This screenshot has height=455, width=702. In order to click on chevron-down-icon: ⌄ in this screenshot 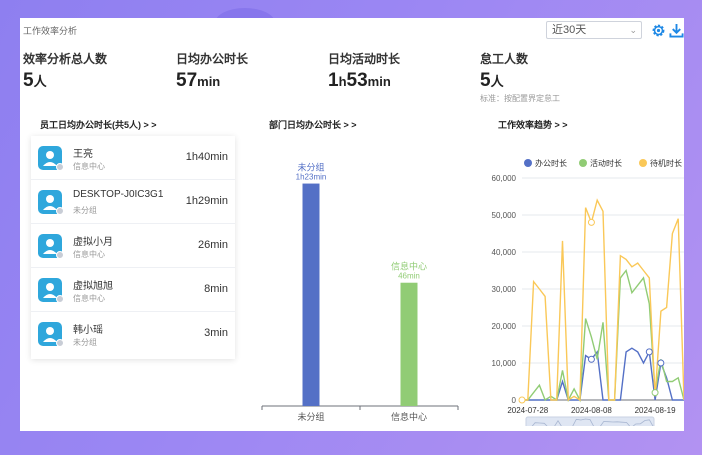, I will do `click(633, 30)`.